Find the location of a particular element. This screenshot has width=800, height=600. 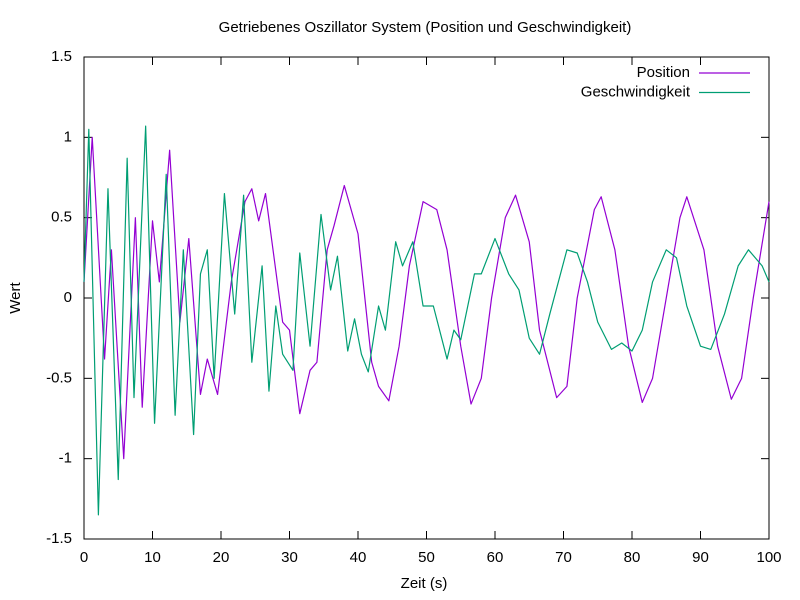

y-tick-label: 1 is located at coordinates (68, 136).